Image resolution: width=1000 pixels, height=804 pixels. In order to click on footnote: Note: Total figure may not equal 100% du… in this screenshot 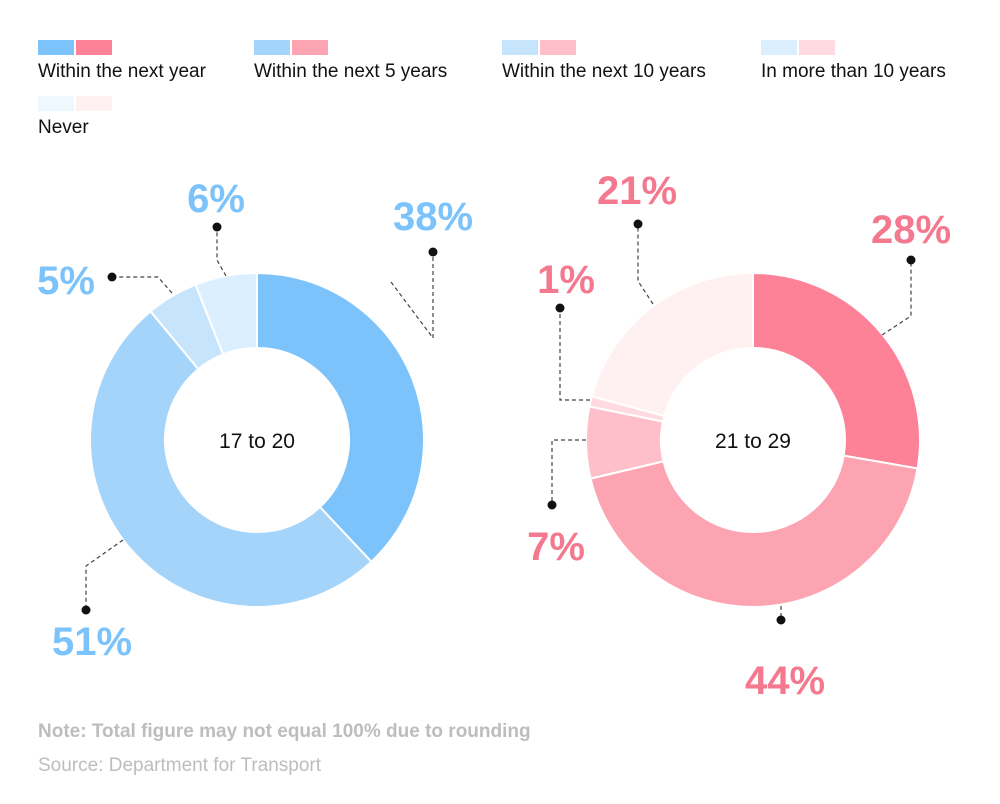, I will do `click(284, 731)`.